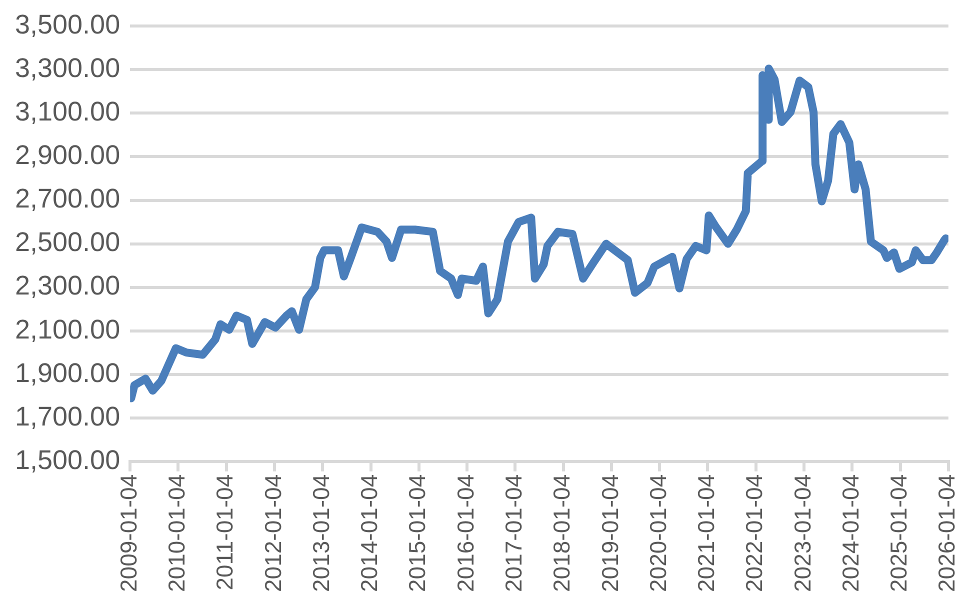 This screenshot has height=610, width=979. Describe the element at coordinates (67, 111) in the screenshot. I see `y-tick-label: 3,100.00` at that location.